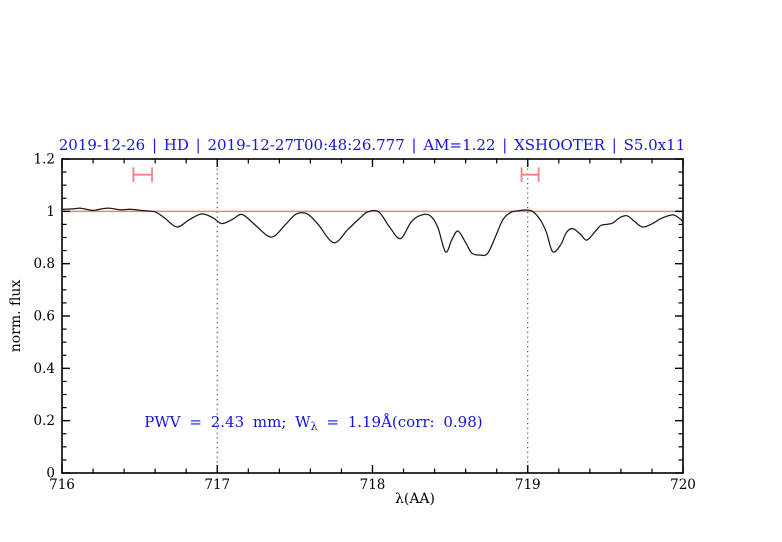 The height and width of the screenshot is (542, 782). I want to click on x-tick-label: 718, so click(373, 485).